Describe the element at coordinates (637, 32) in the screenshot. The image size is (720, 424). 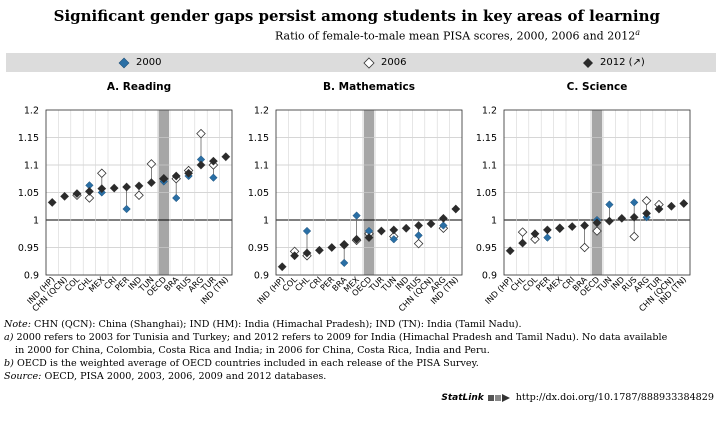
I see `subtitle-footnote-marker: a` at that location.